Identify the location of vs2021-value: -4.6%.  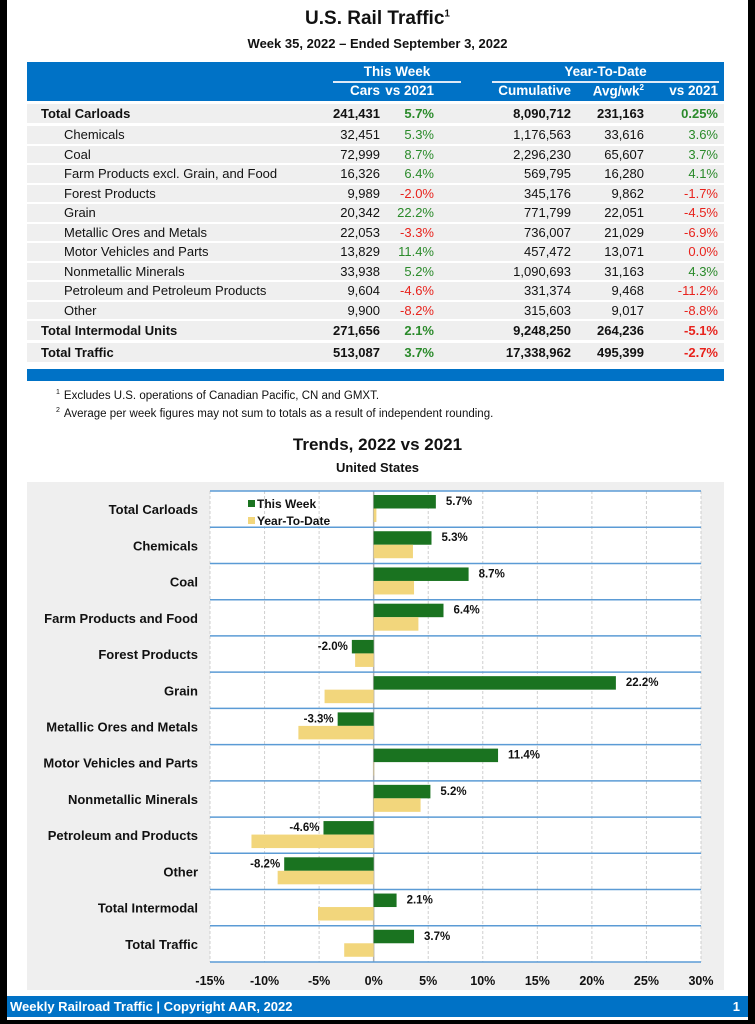
(417, 290).